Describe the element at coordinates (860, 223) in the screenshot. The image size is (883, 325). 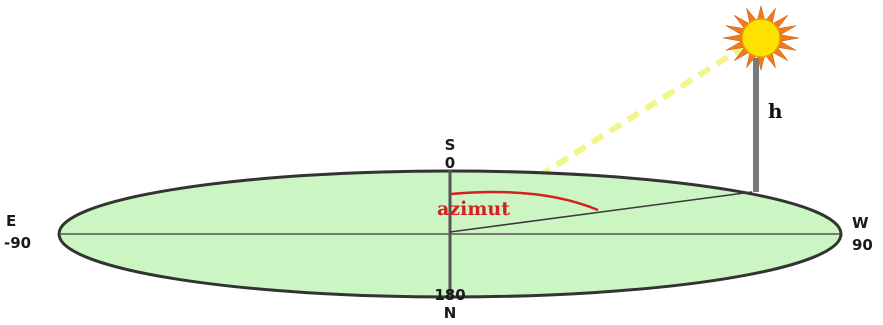
I see `west-label: W` at that location.